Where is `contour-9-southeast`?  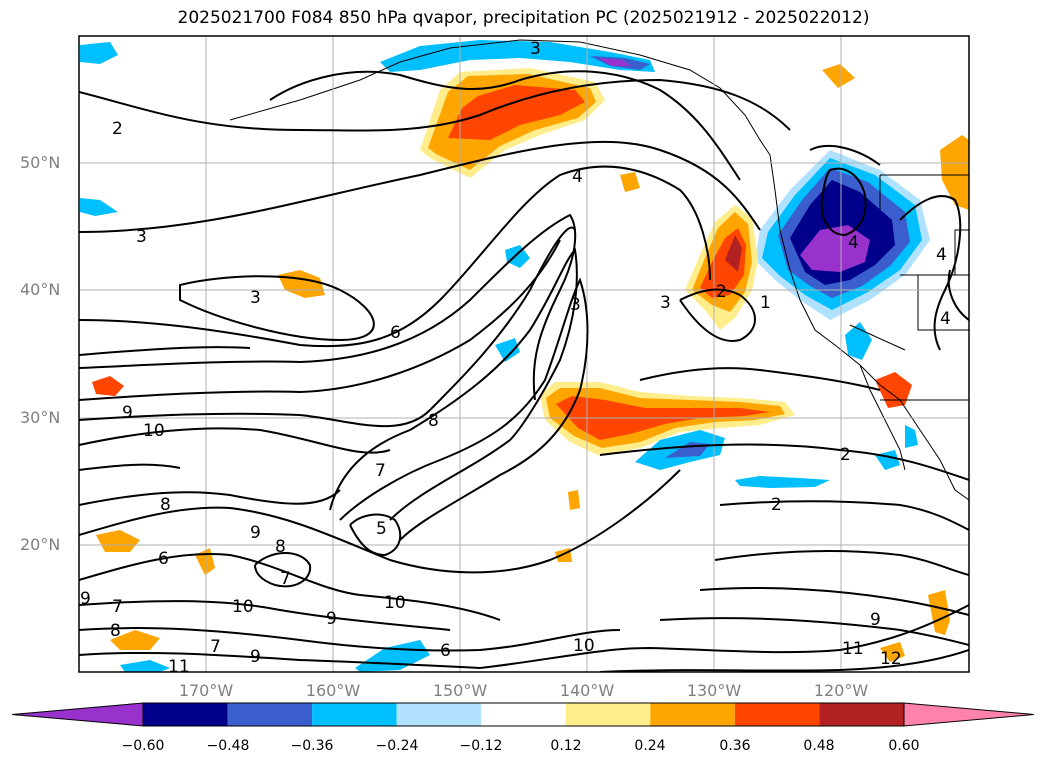 contour-9-southeast is located at coordinates (841, 562).